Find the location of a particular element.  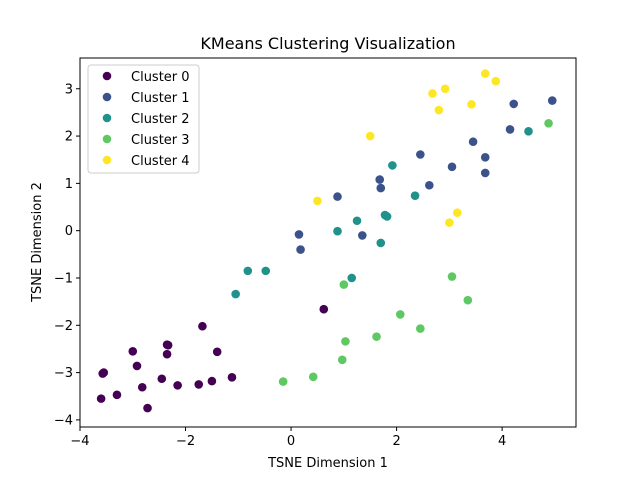

y-tick-label: −4 is located at coordinates (63, 420).